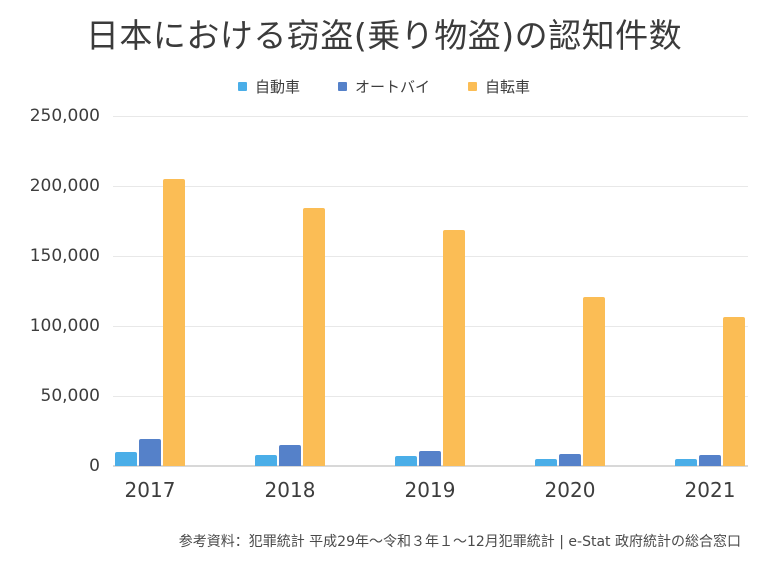 The image size is (768, 576). Describe the element at coordinates (290, 455) in the screenshot. I see `bar-motorcycle-2018` at that location.